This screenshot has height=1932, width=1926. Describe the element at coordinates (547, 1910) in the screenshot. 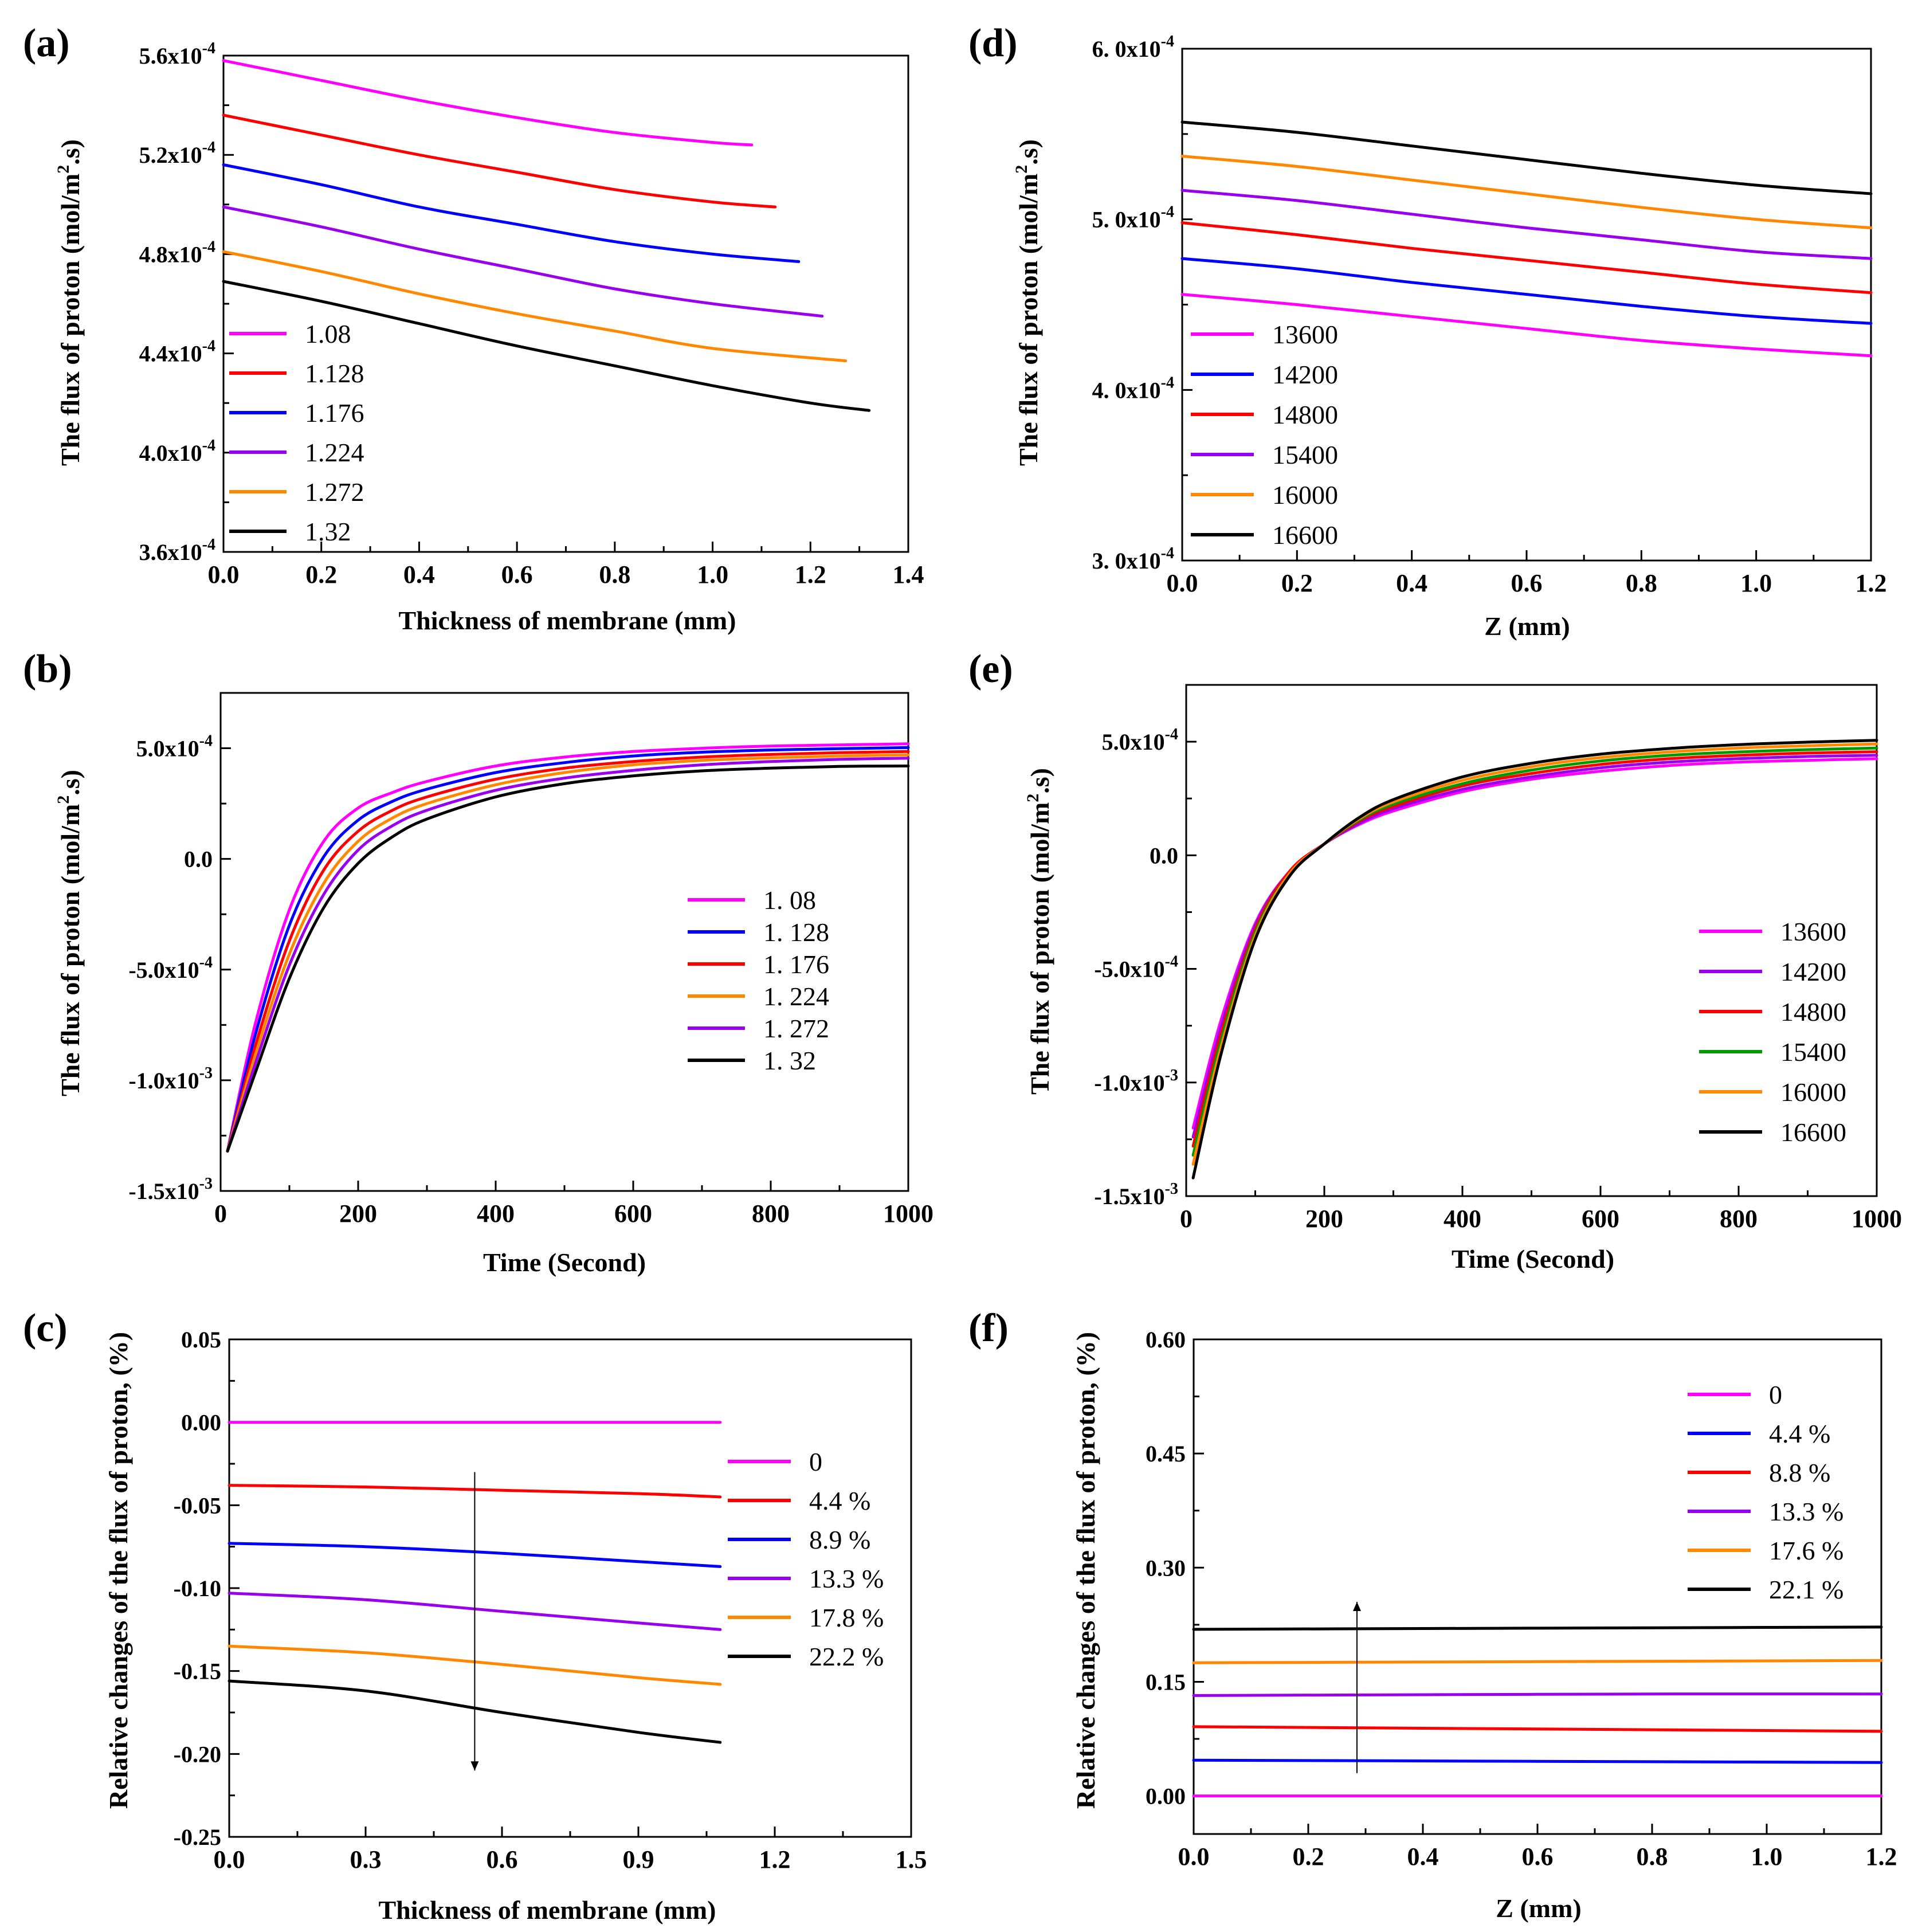

I see `panel-c-xlabel: Thickness of membrane (mm)` at that location.